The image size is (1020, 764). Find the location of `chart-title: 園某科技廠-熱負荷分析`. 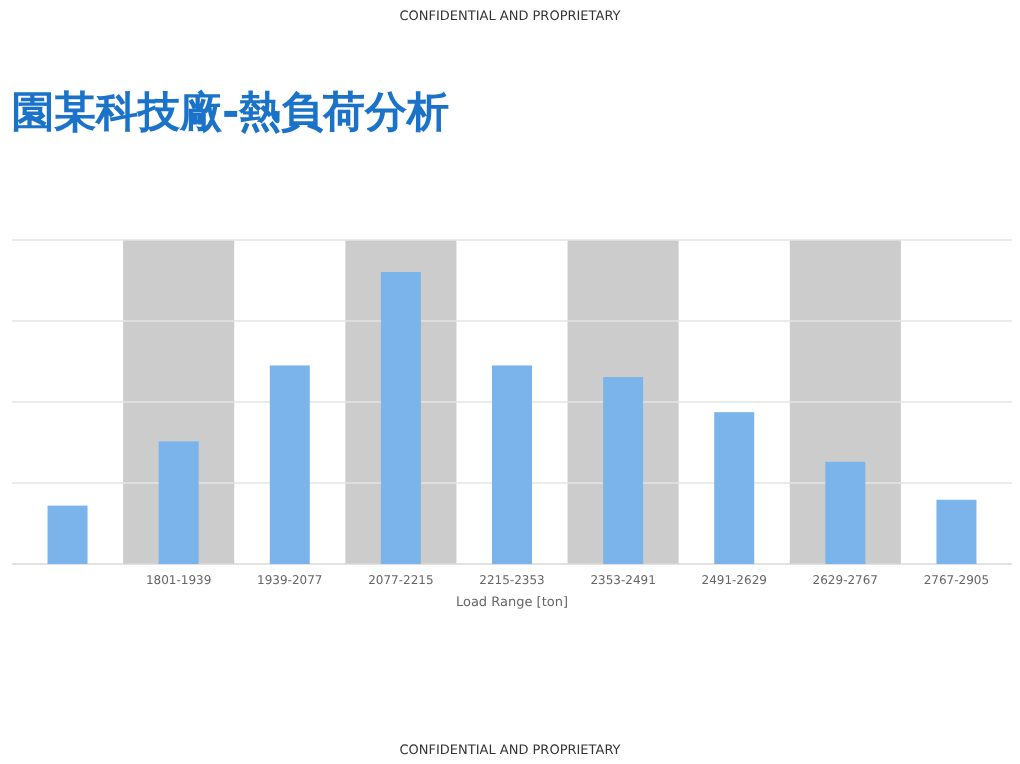

chart-title: 園某科技廠-熱負荷分析 is located at coordinates (231, 112).